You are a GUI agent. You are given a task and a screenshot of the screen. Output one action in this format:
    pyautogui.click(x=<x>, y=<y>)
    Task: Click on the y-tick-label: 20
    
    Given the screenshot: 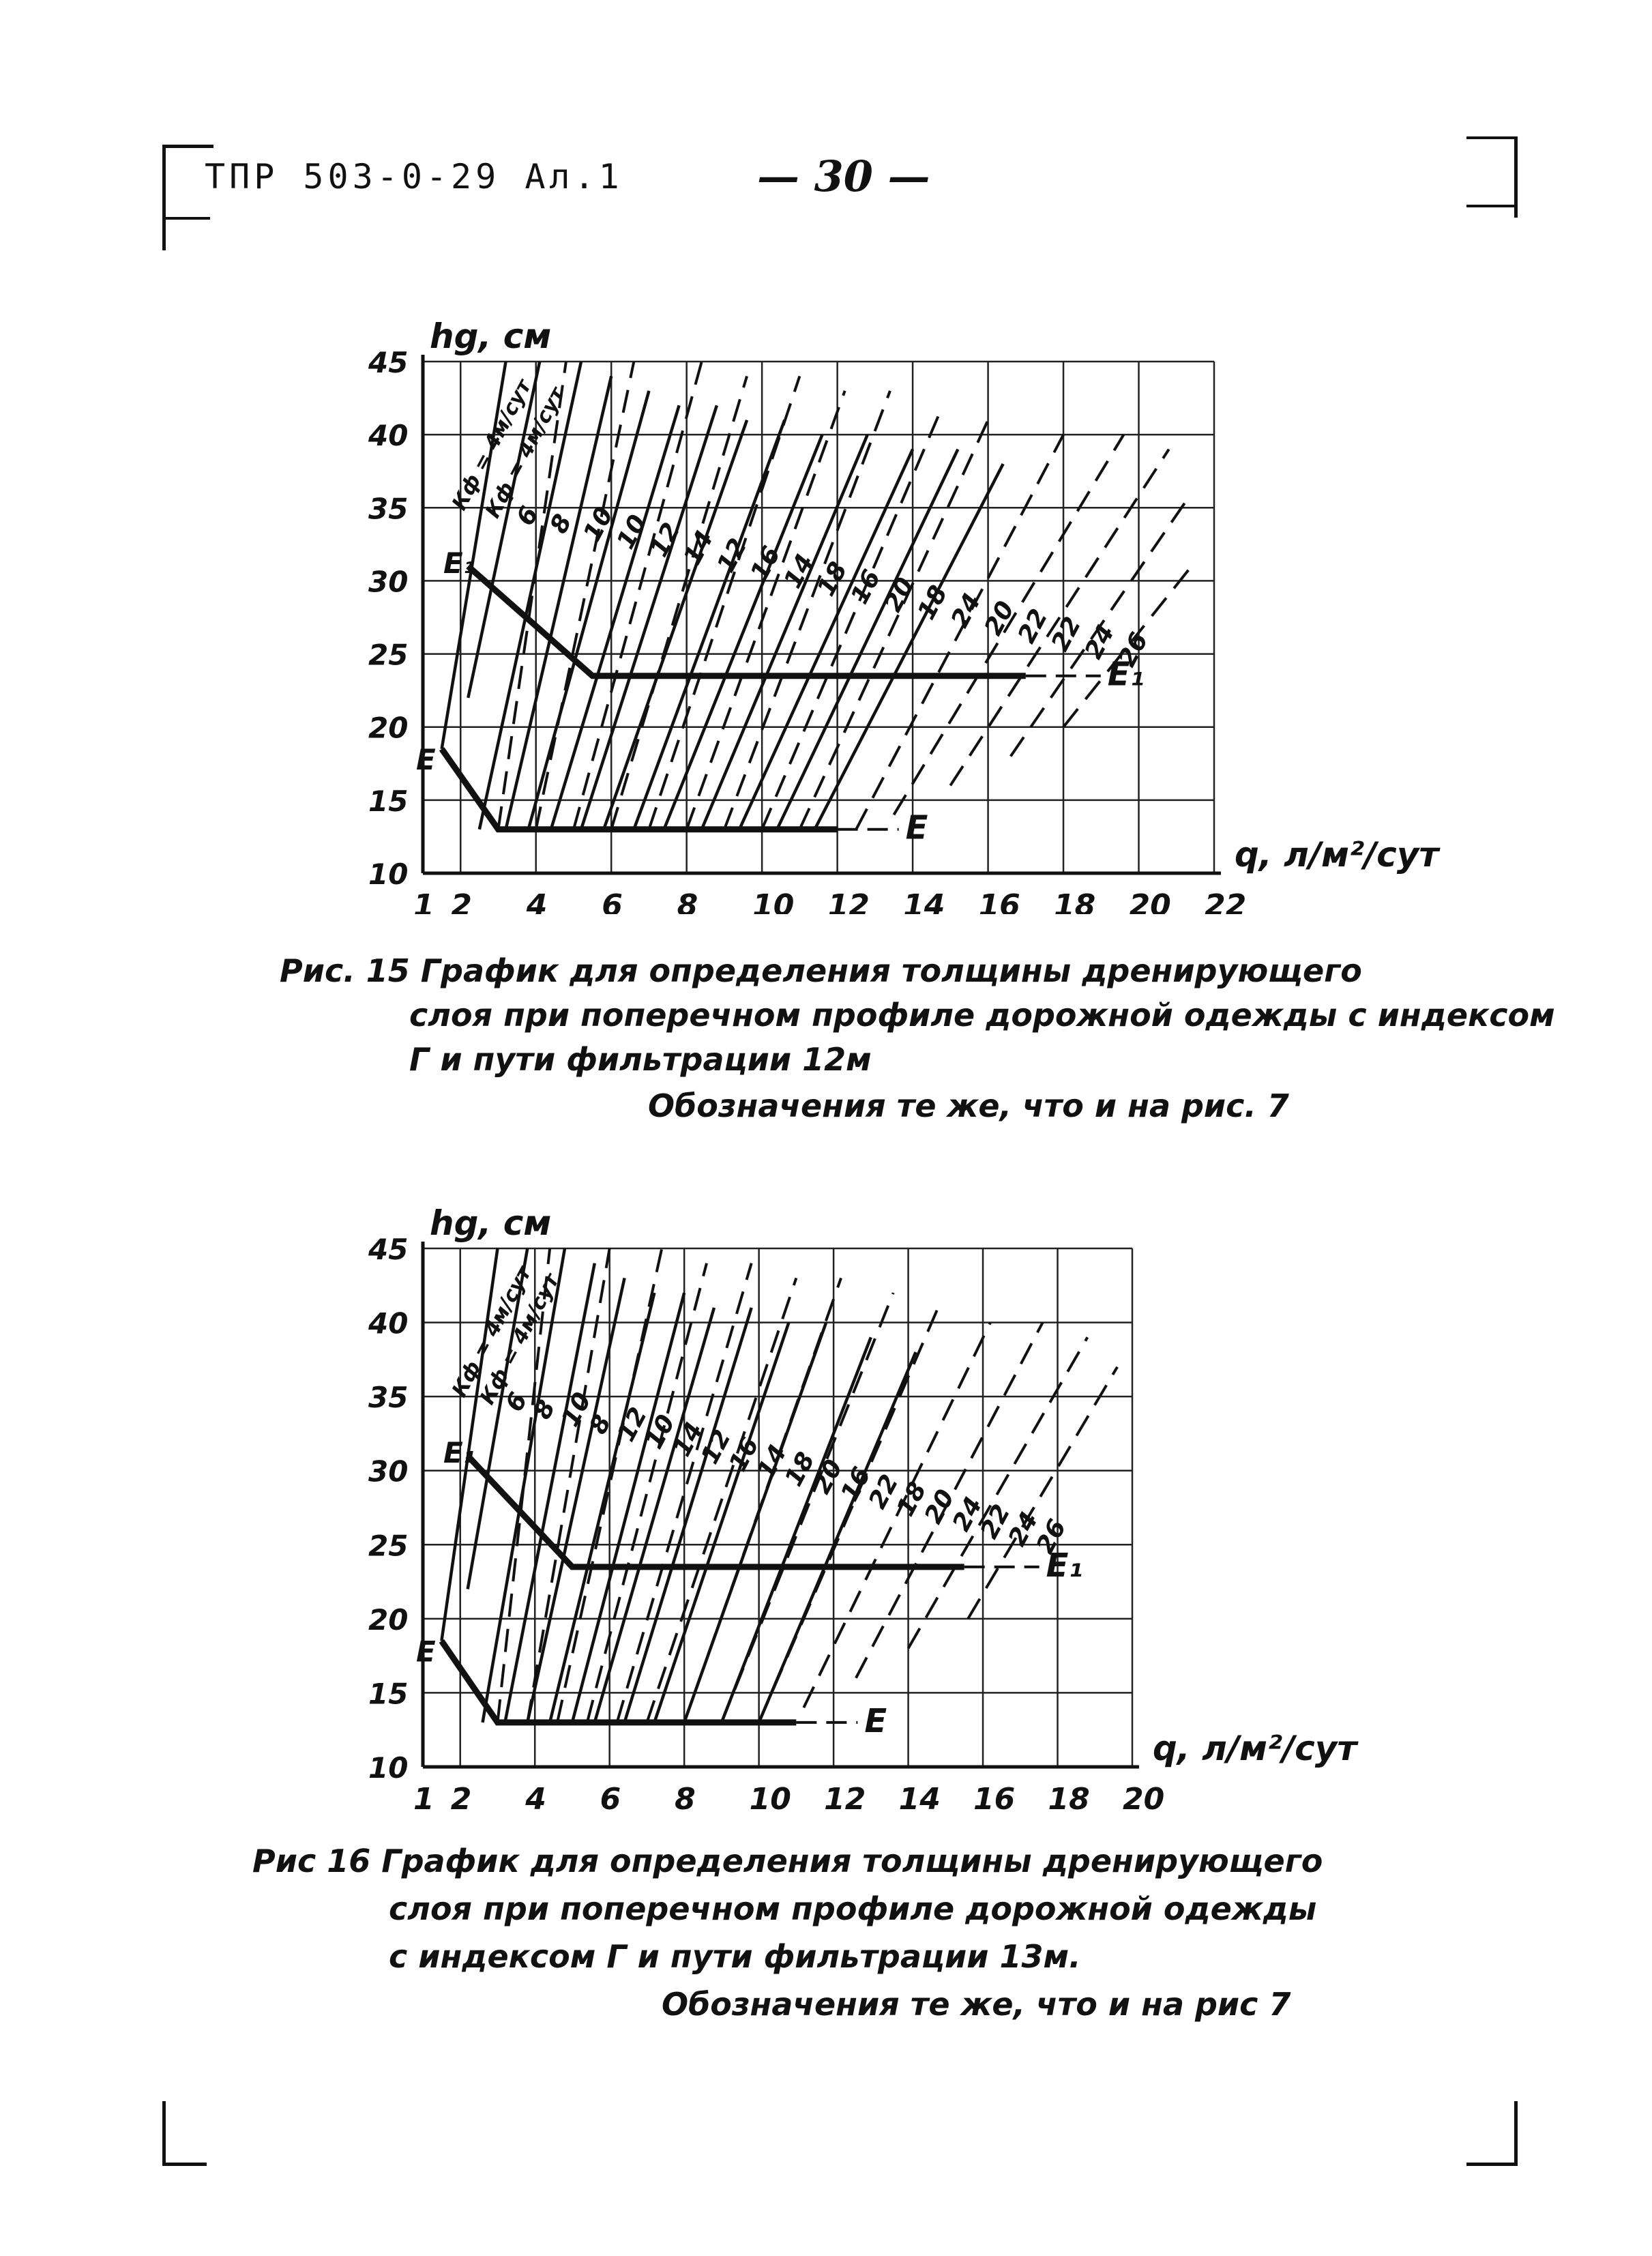 What is the action you would take?
    pyautogui.click(x=388, y=1620)
    